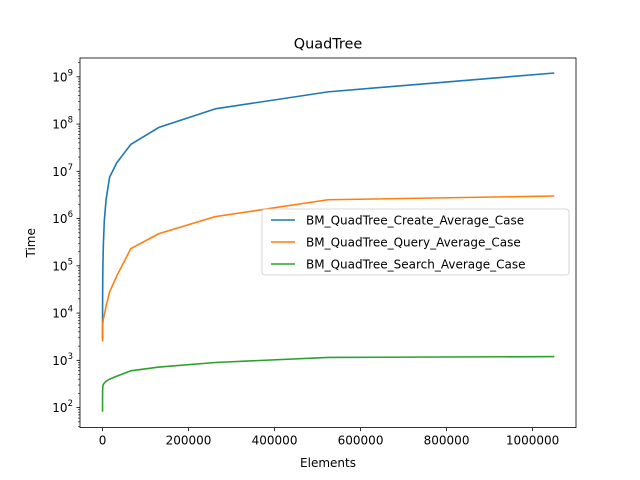 This screenshot has height=480, width=640. I want to click on y-tick-label: 10⁶, so click(62, 218).